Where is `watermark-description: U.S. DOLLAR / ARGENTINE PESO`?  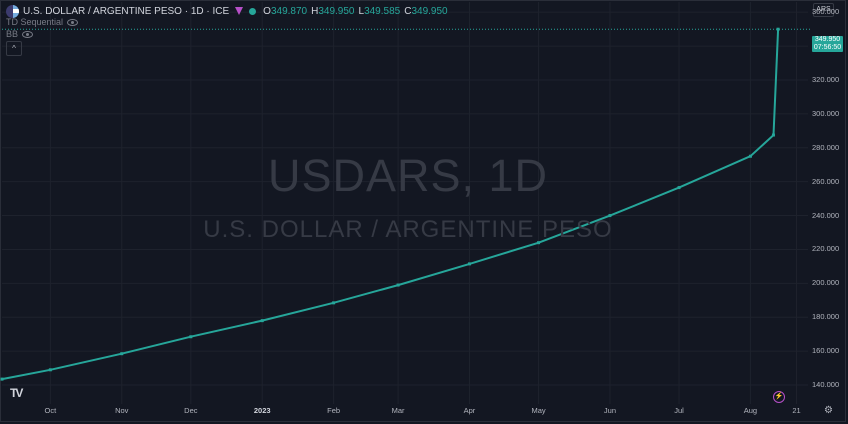 watermark-description: U.S. DOLLAR / ARGENTINE PESO is located at coordinates (408, 229).